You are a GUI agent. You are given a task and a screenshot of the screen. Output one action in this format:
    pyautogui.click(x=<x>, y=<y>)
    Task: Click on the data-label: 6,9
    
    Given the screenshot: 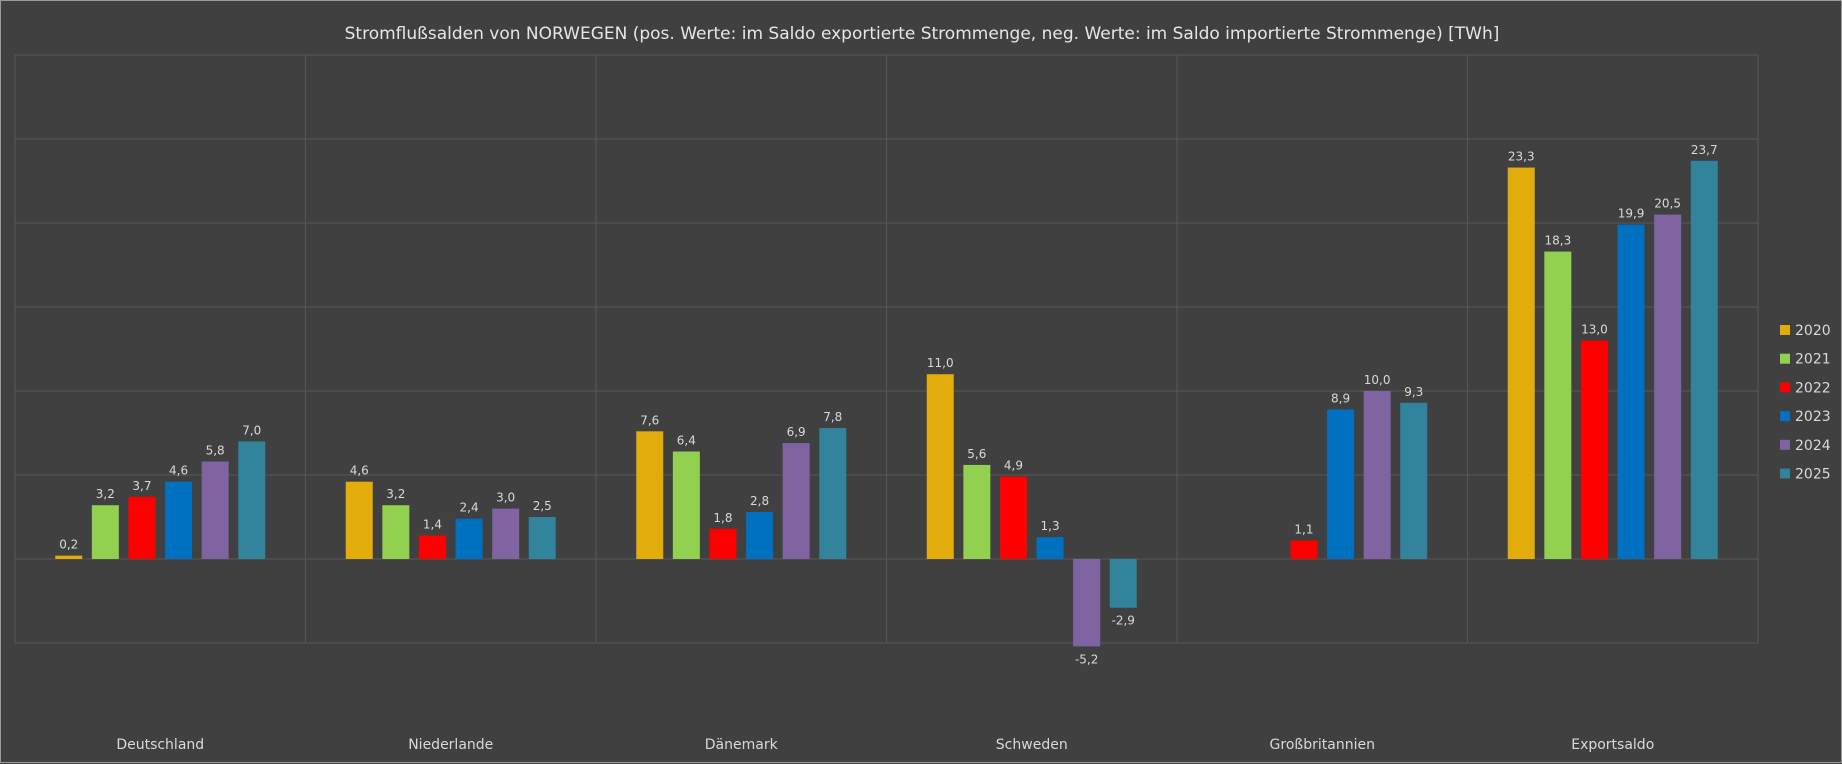 What is the action you would take?
    pyautogui.click(x=796, y=432)
    